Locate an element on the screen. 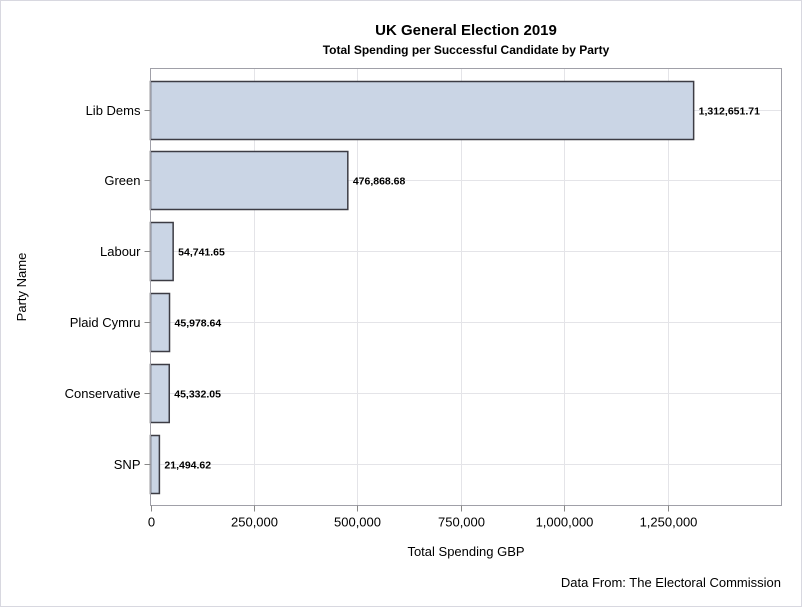 The width and height of the screenshot is (802, 607). x-axis-label: Total Spending GBP is located at coordinates (465, 551).